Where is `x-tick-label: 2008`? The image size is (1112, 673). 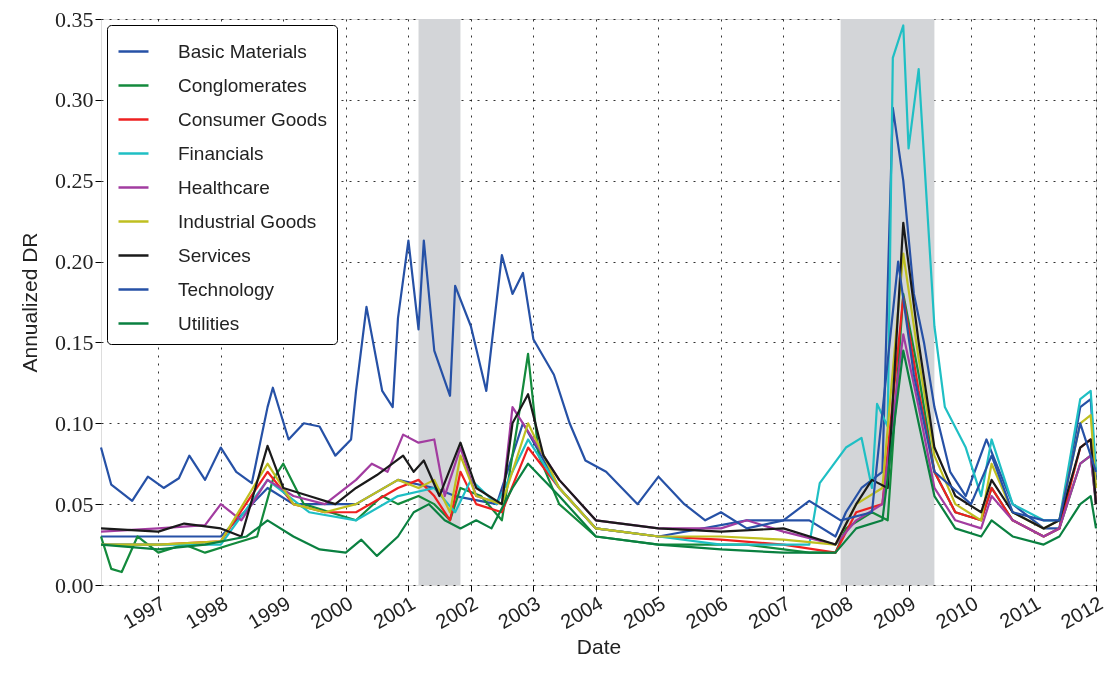 x-tick-label: 2008 is located at coordinates (831, 612).